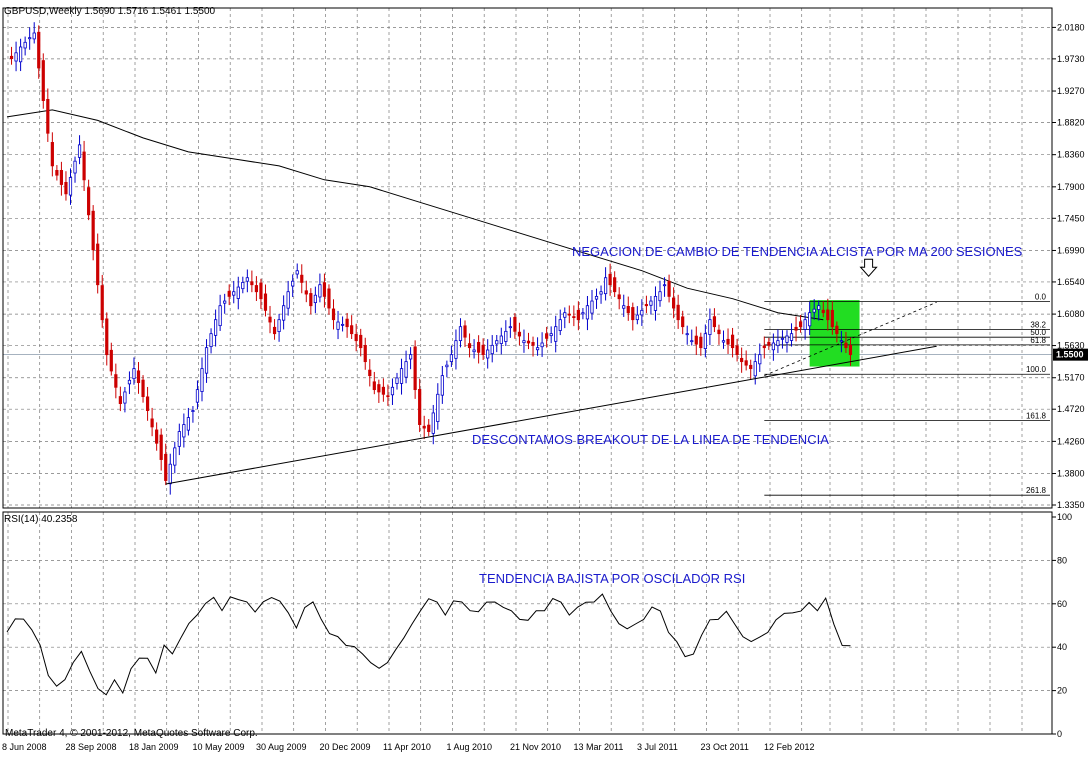 This screenshot has height=757, width=1088. What do you see at coordinates (91, 747) in the screenshot?
I see `time-tick-label: 28 Sep 2008` at bounding box center [91, 747].